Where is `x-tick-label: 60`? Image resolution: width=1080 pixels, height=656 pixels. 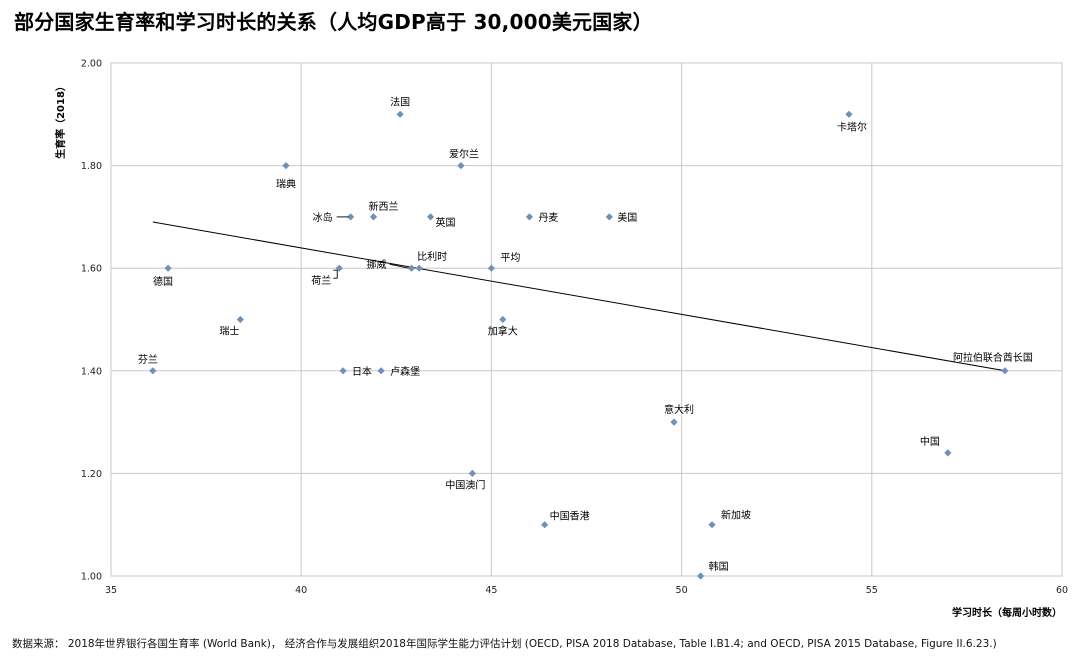
x-tick-label: 60 is located at coordinates (1062, 590).